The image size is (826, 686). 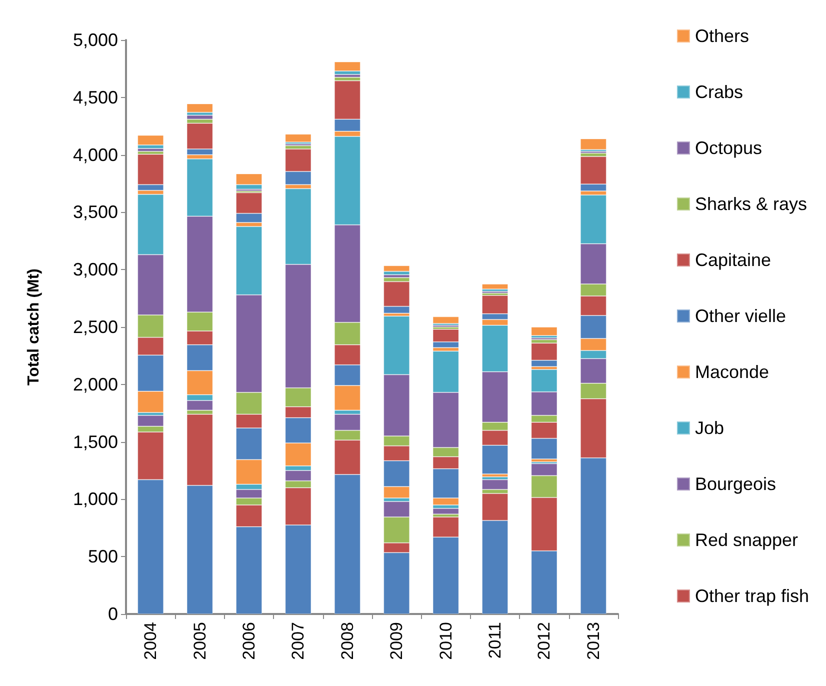 What do you see at coordinates (721, 36) in the screenshot?
I see `legend-label: Others` at bounding box center [721, 36].